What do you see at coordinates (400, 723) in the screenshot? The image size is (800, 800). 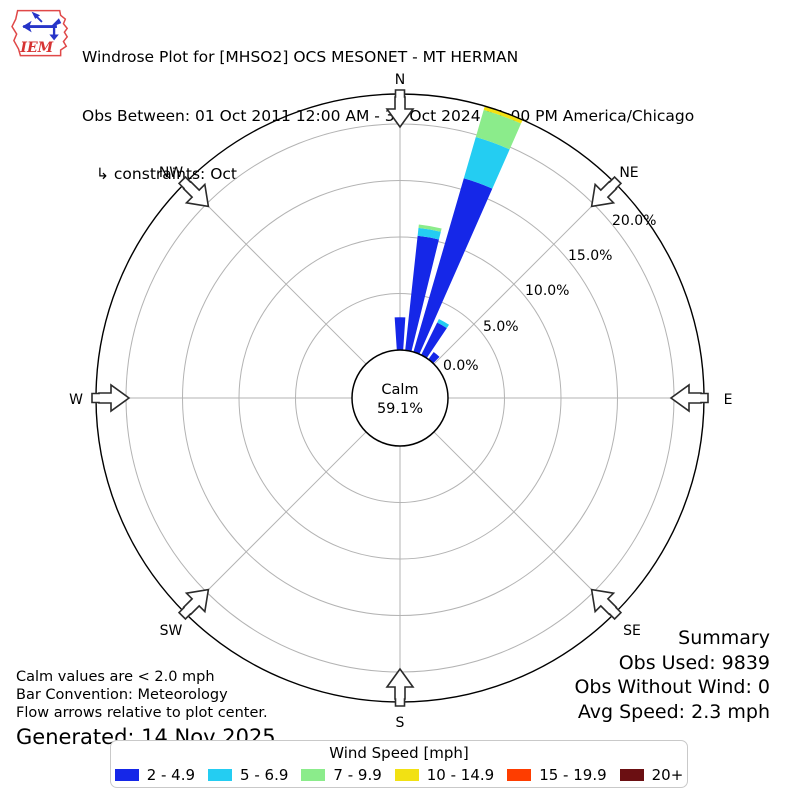 I see `compass-label-s: S` at bounding box center [400, 723].